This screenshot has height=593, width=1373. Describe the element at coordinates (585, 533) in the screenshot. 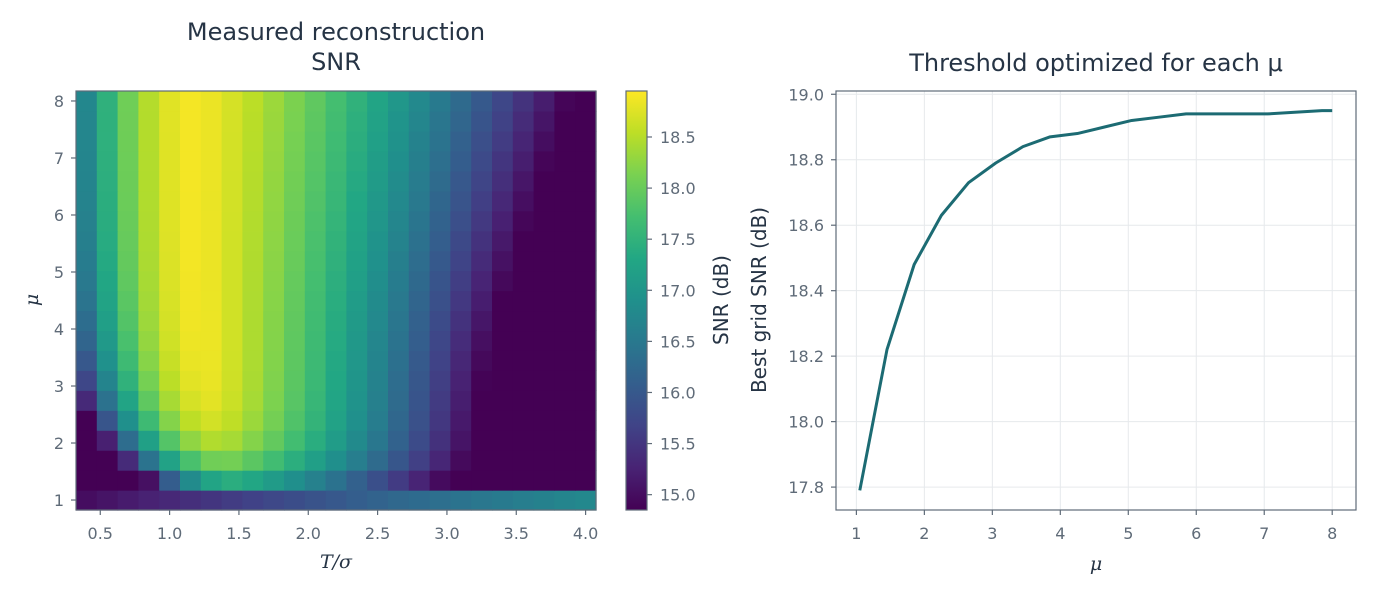

I see `heatmap-x-tick-label: 4.0` at that location.